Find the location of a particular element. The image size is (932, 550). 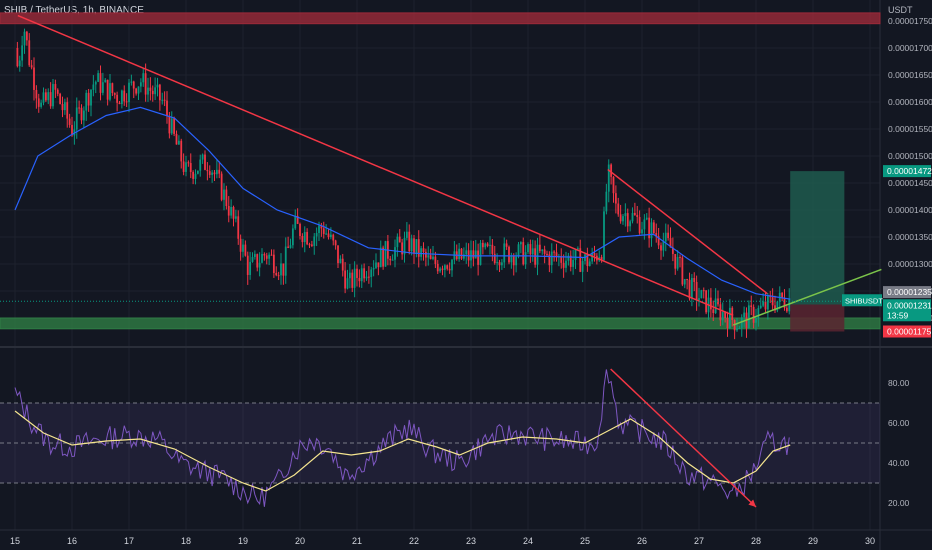

price-tick-label: 0.00001500 is located at coordinates (910, 156).